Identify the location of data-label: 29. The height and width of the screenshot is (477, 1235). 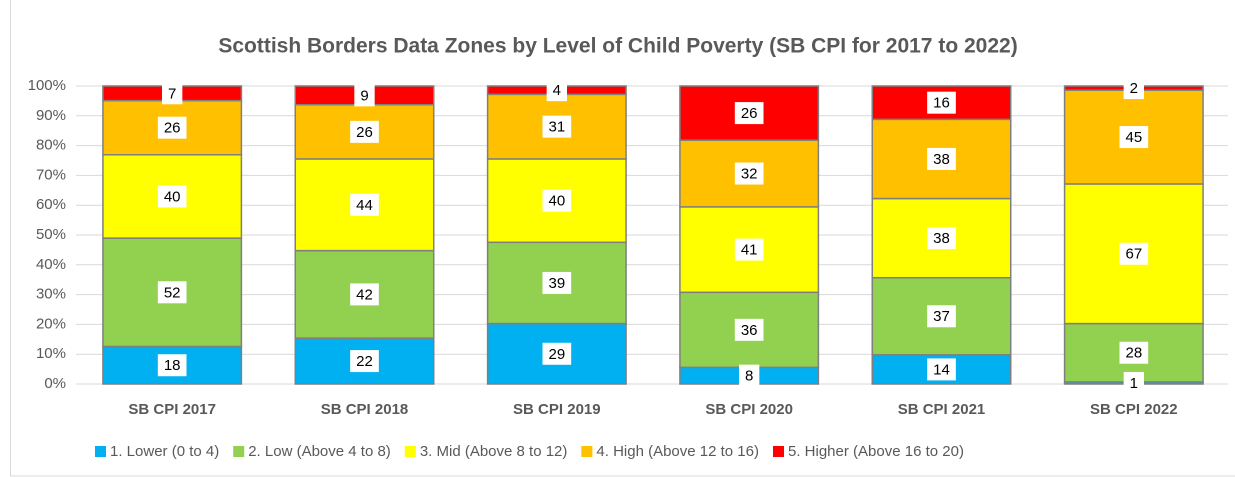
(556, 354).